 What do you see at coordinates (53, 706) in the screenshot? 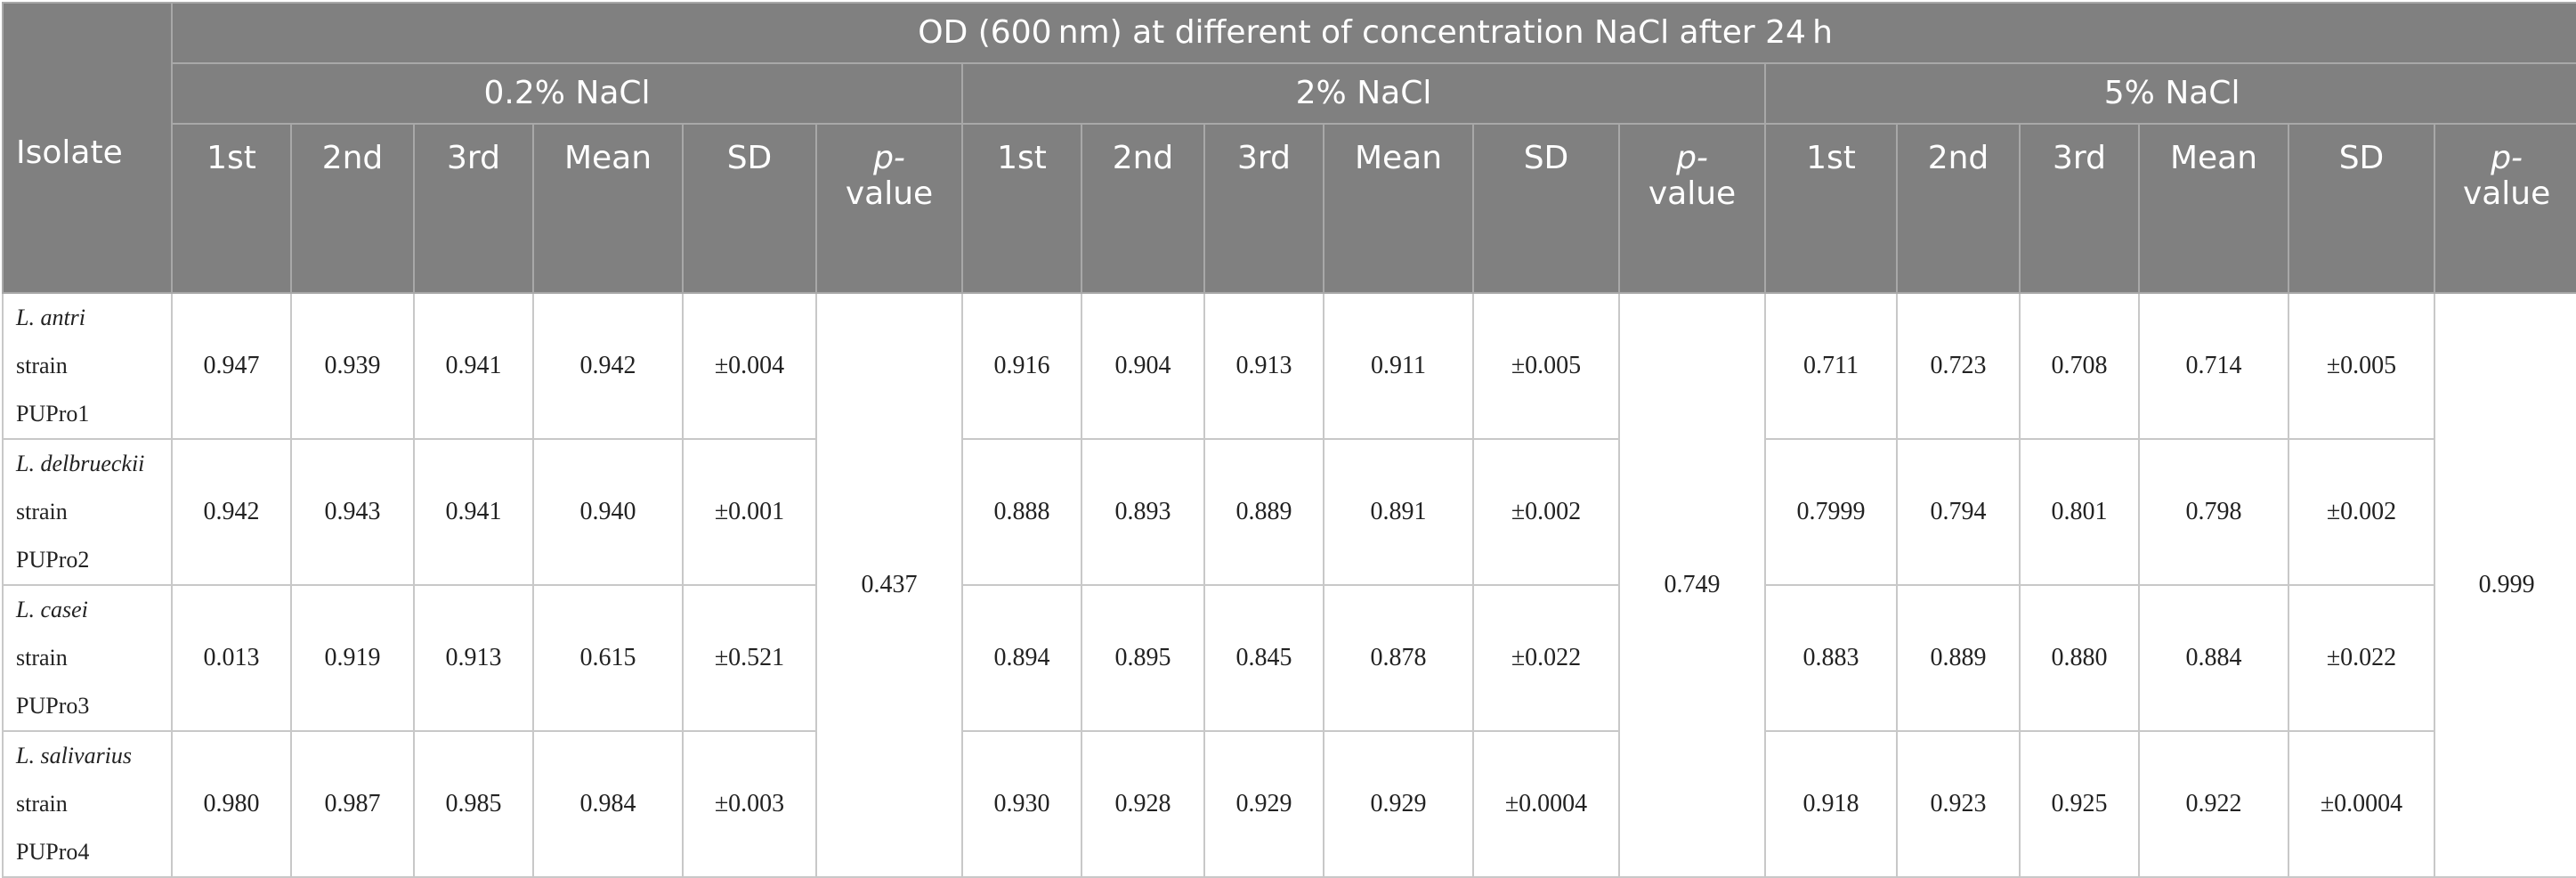
I see `isolate-strain-id: PUPro3` at bounding box center [53, 706].